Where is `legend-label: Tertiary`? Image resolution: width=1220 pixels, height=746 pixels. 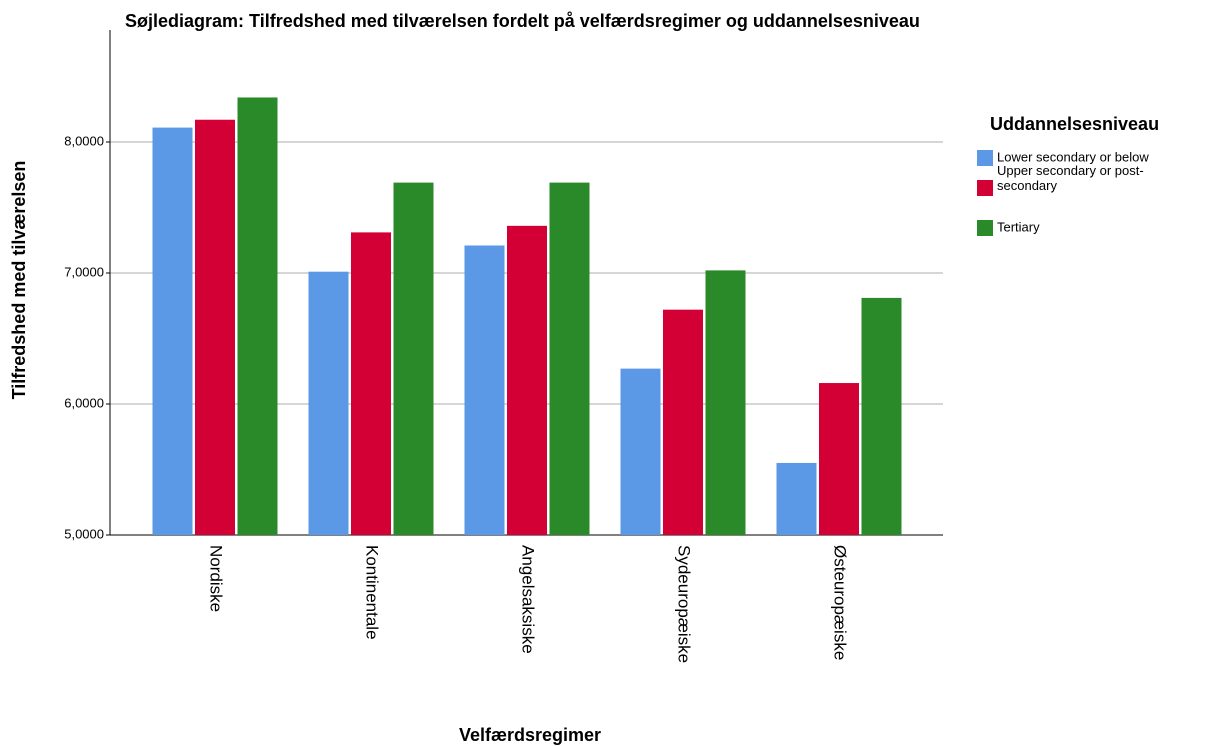
legend-label: Tertiary is located at coordinates (1018, 226).